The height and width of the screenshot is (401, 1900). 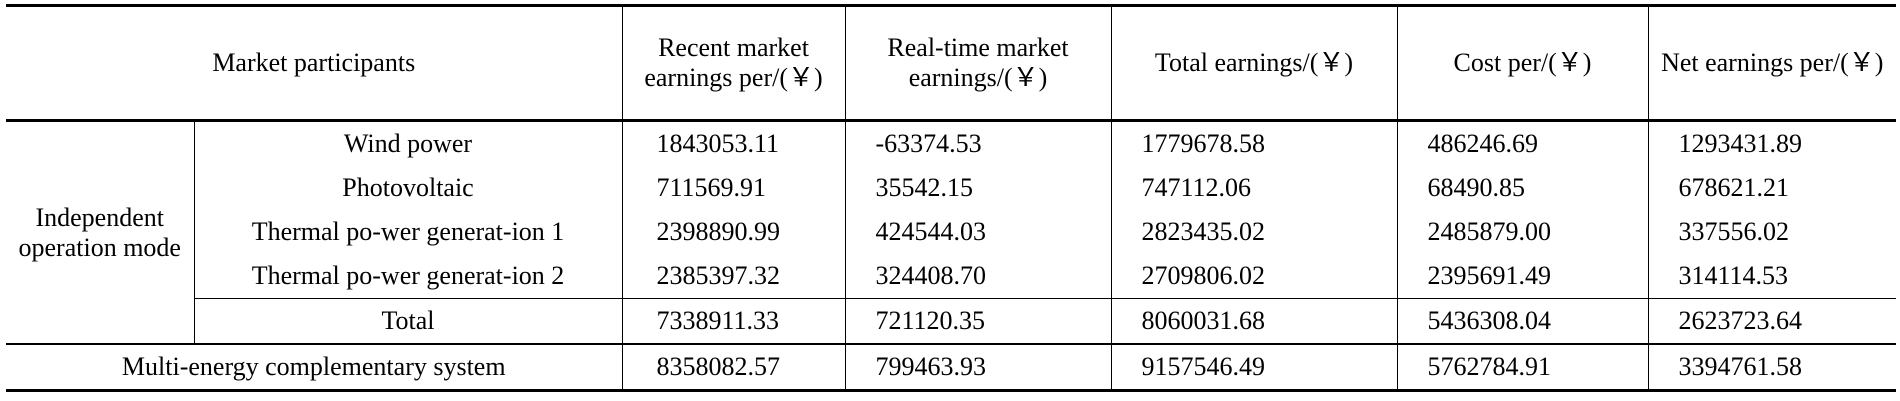 What do you see at coordinates (733, 143) in the screenshot?
I see `value-cell: 1843053.11` at bounding box center [733, 143].